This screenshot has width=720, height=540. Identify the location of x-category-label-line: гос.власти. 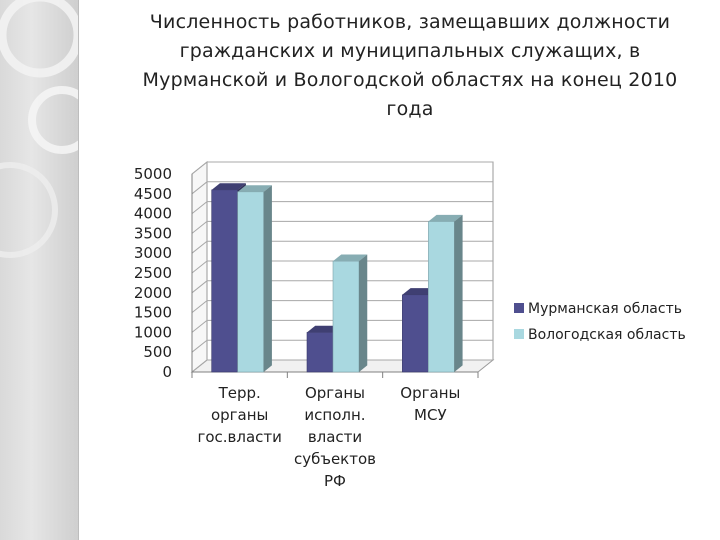
(239, 437).